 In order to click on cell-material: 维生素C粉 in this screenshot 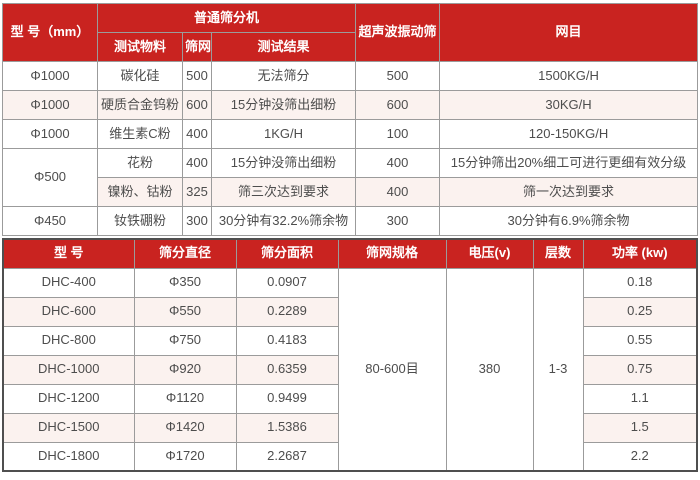, I will do `click(140, 134)`.